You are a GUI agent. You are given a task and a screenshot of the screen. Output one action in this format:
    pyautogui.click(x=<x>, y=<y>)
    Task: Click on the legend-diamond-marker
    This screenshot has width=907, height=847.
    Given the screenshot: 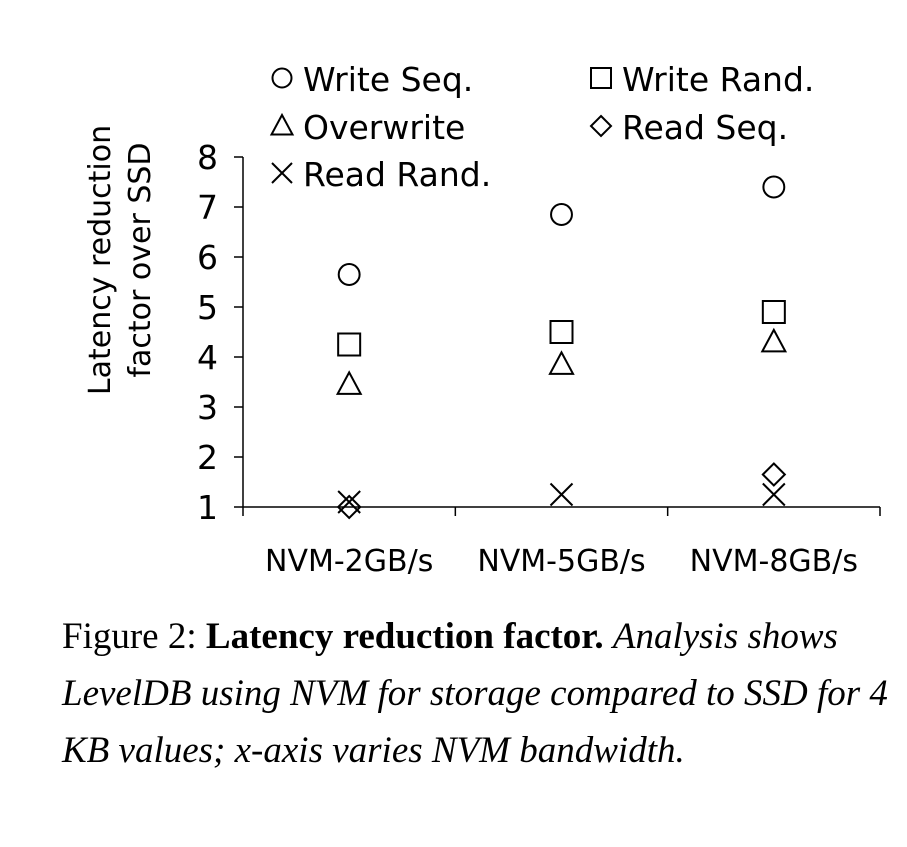 What is the action you would take?
    pyautogui.click(x=601, y=126)
    